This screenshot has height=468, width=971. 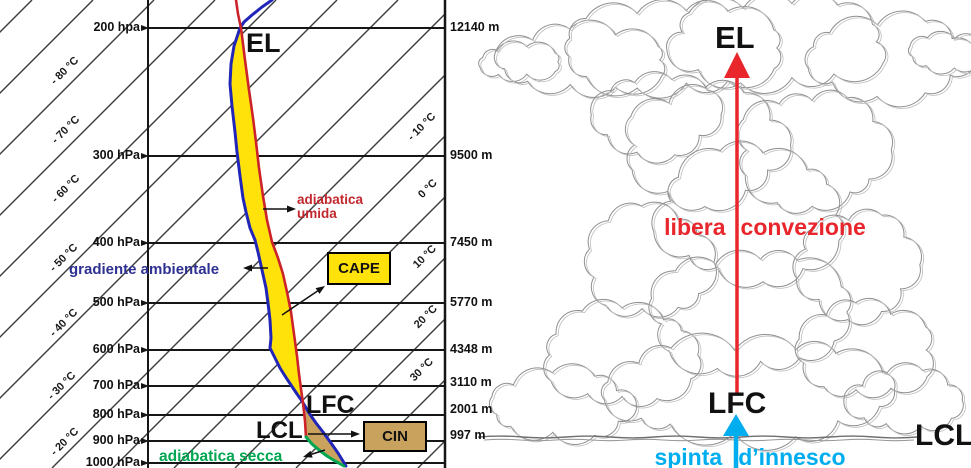 I want to click on cape-box: CAPE, so click(x=359, y=268).